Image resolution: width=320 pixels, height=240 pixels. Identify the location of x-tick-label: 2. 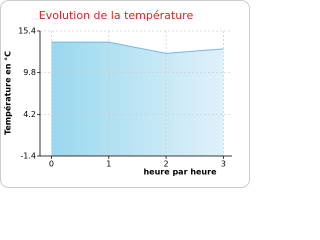
(166, 164).